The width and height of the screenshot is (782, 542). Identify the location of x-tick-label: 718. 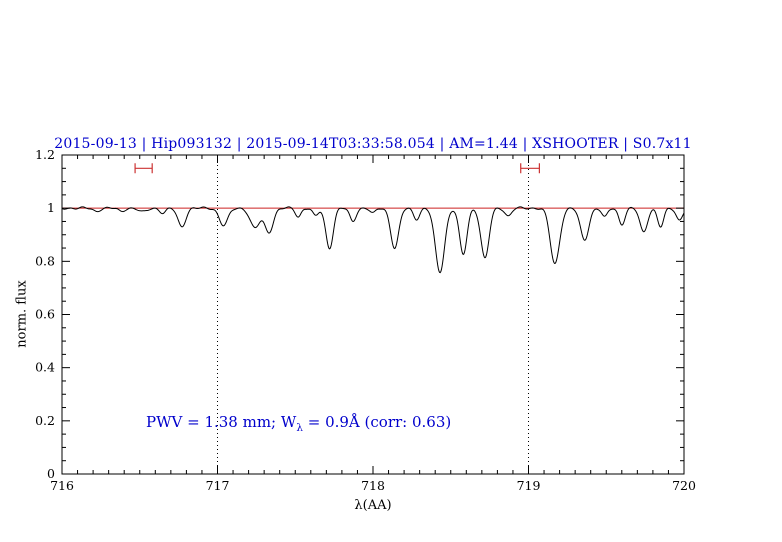
(373, 485).